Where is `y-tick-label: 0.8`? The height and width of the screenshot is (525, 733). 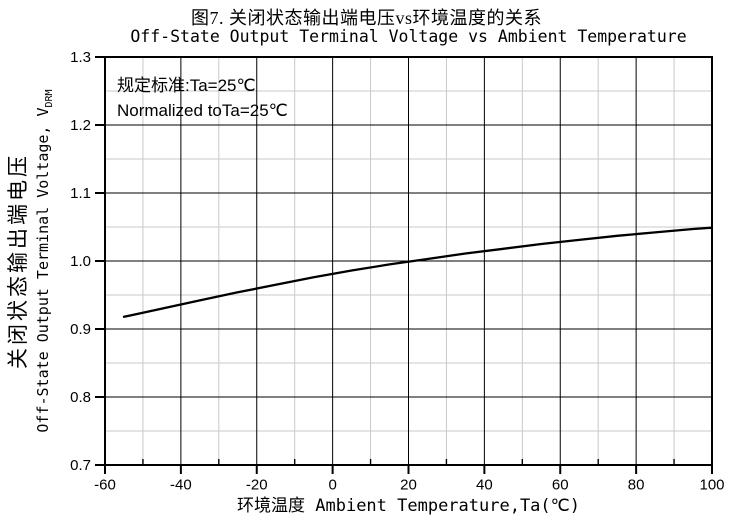
y-tick-label: 0.8 is located at coordinates (80, 397).